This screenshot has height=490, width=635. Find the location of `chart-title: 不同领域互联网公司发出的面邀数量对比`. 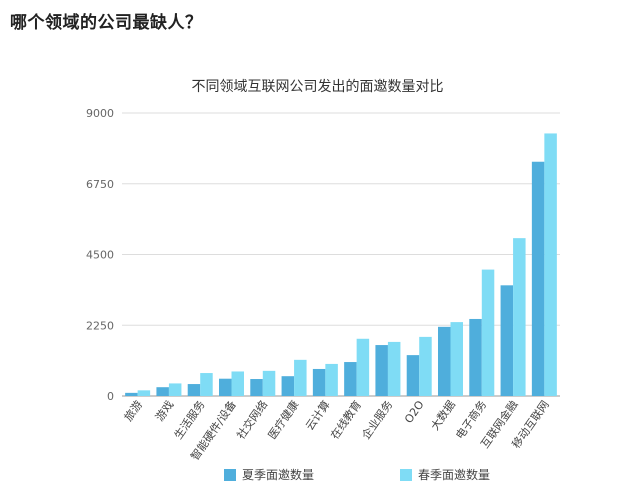

chart-title: 不同领域互联网公司发出的面邀数量对比 is located at coordinates (317, 87).